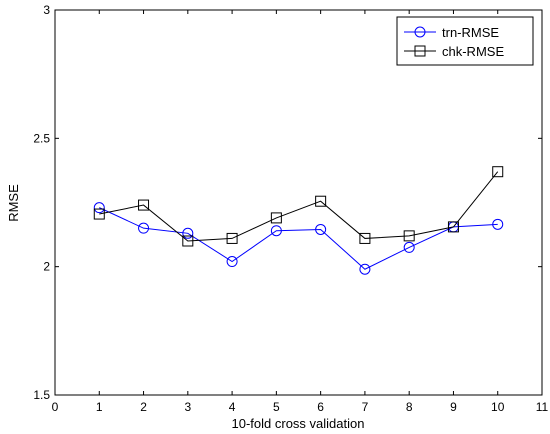 This screenshot has height=434, width=550. I want to click on x-tick-label: 4, so click(232, 407).